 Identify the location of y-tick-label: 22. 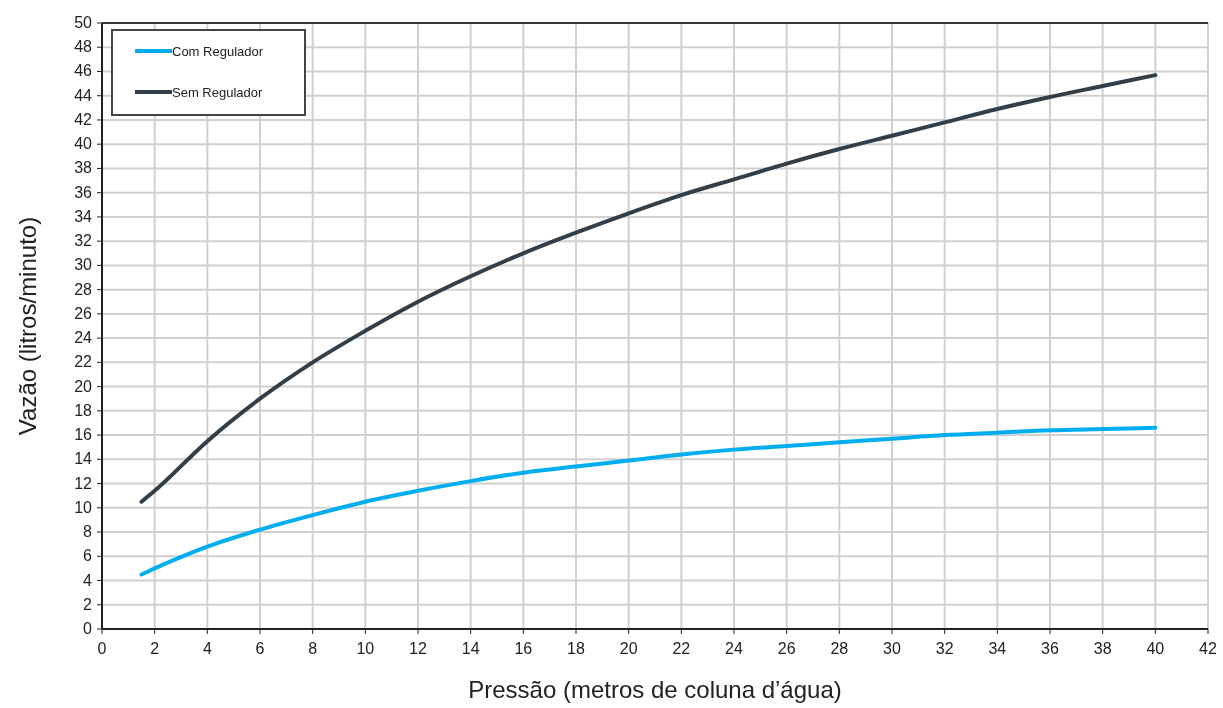
(83, 362).